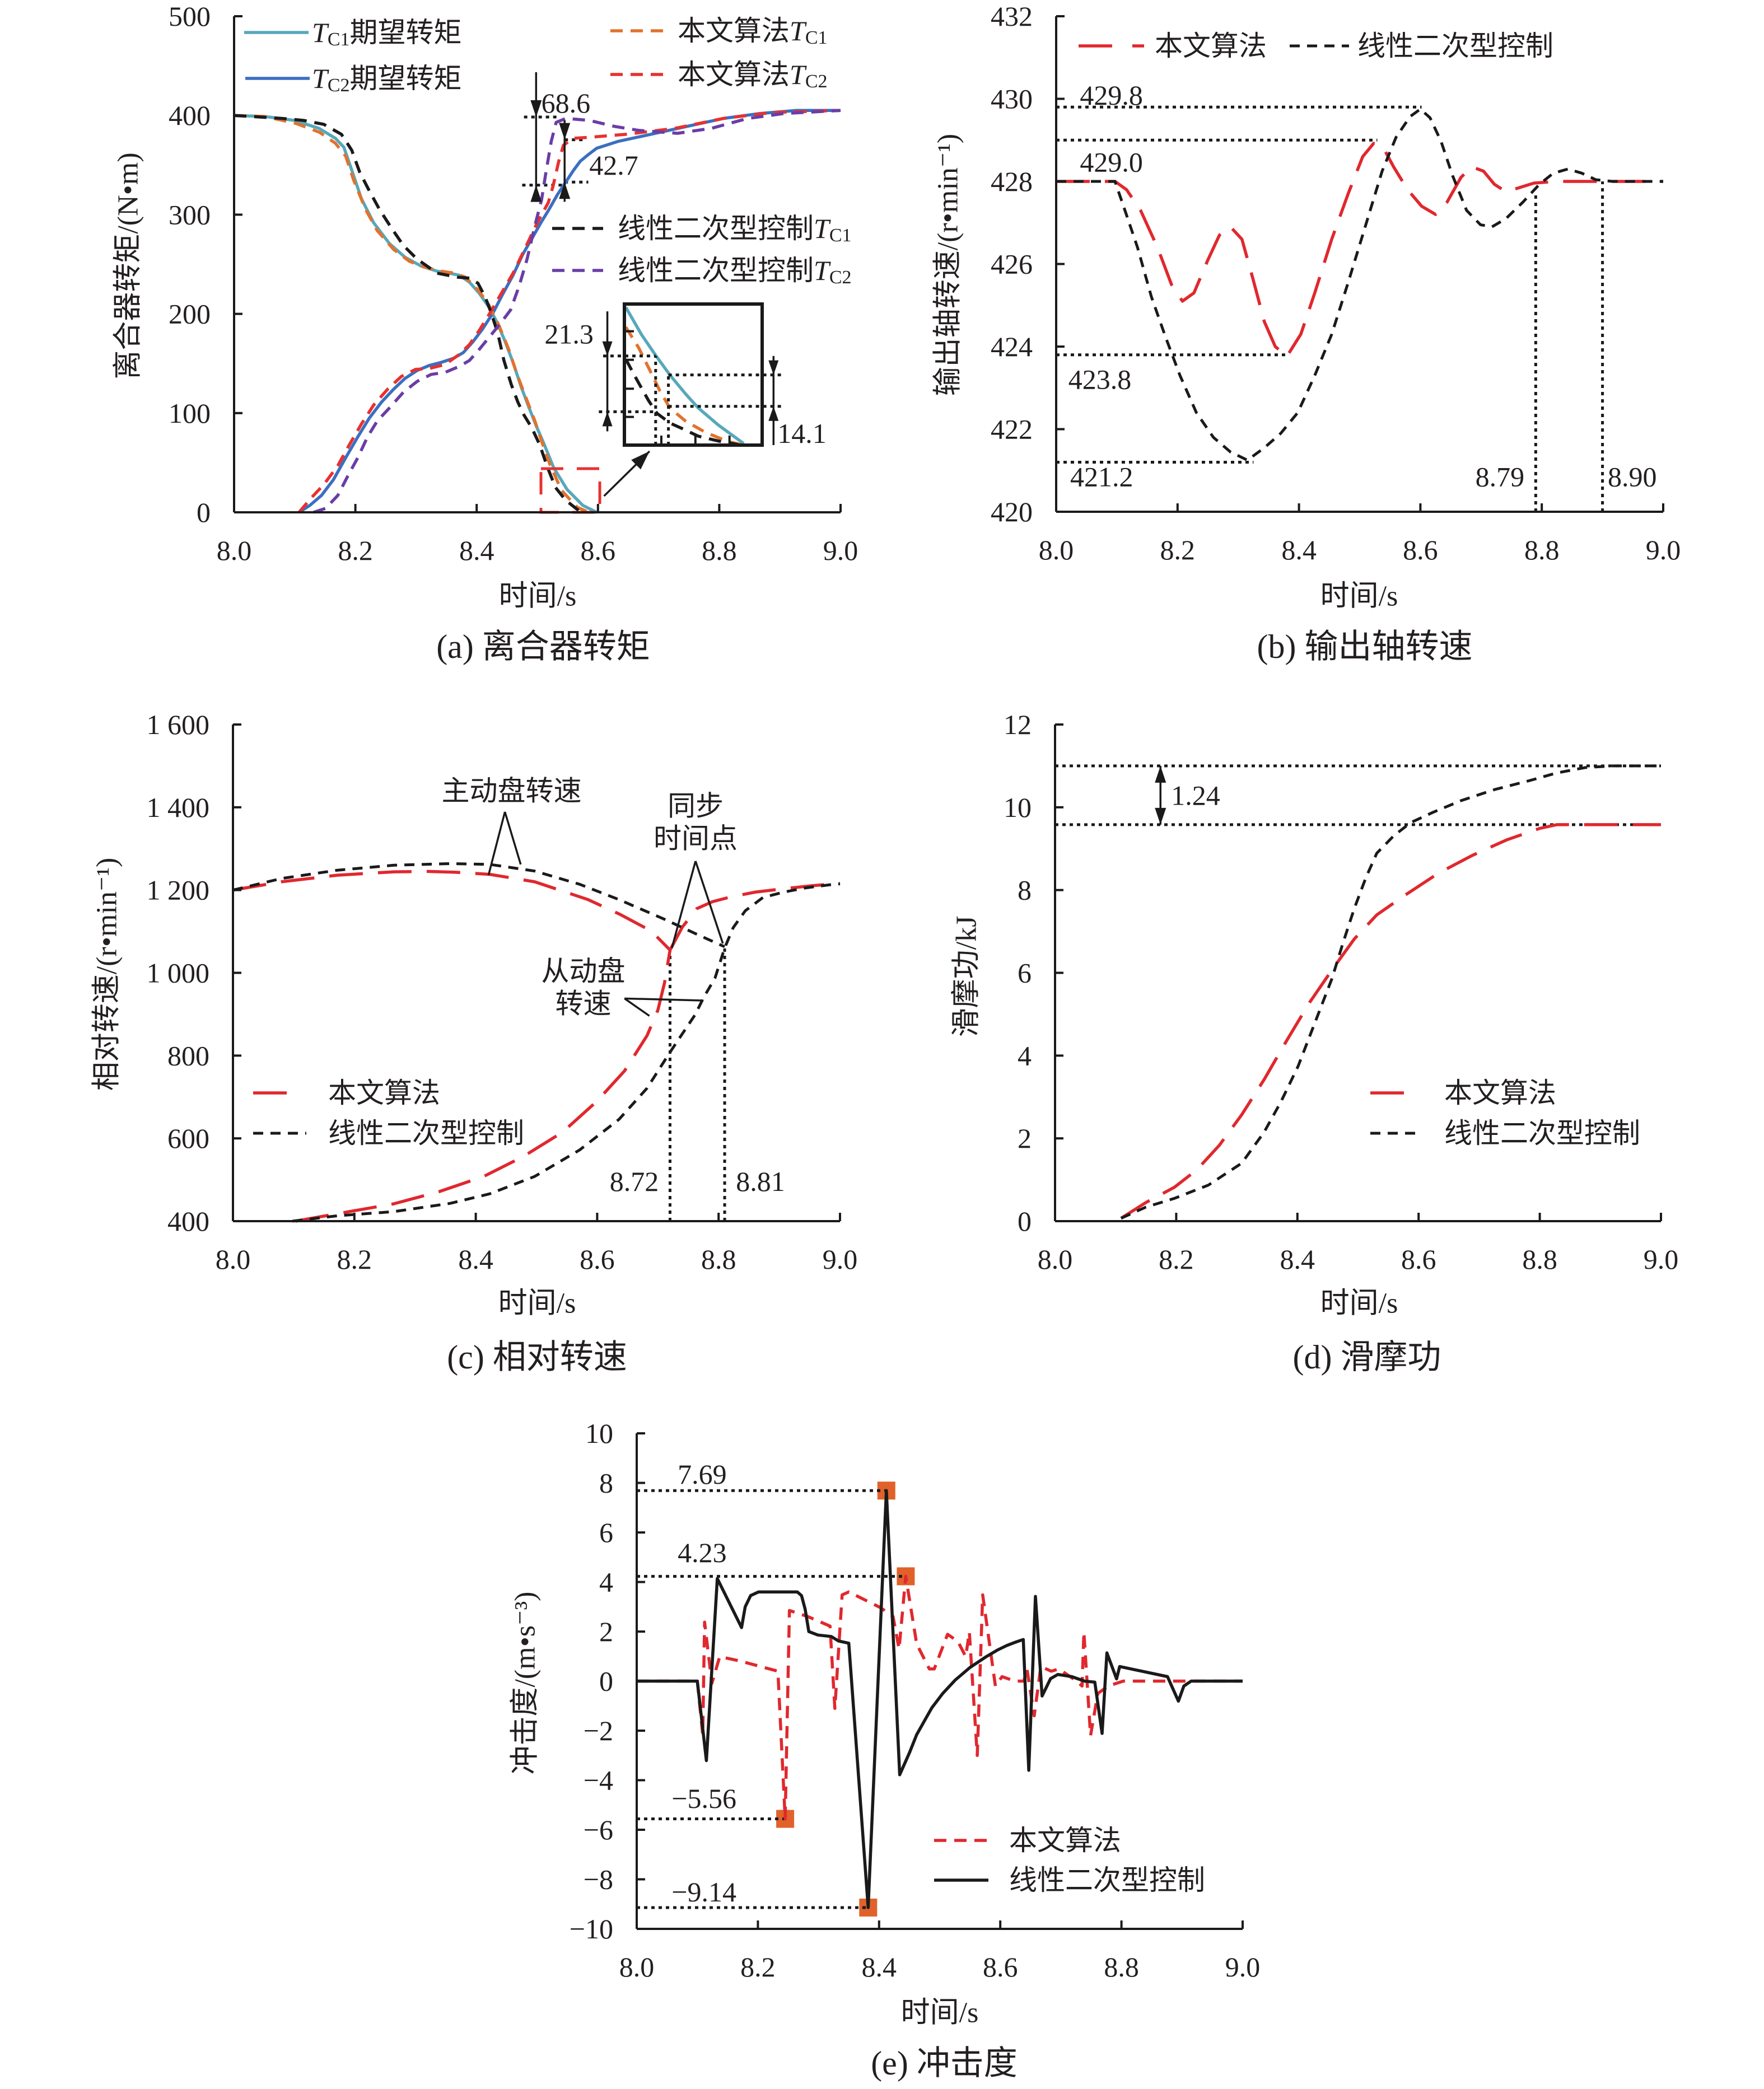 This screenshot has width=1764, height=2089. I want to click on inset-annotation-label: 21.3, so click(569, 333).